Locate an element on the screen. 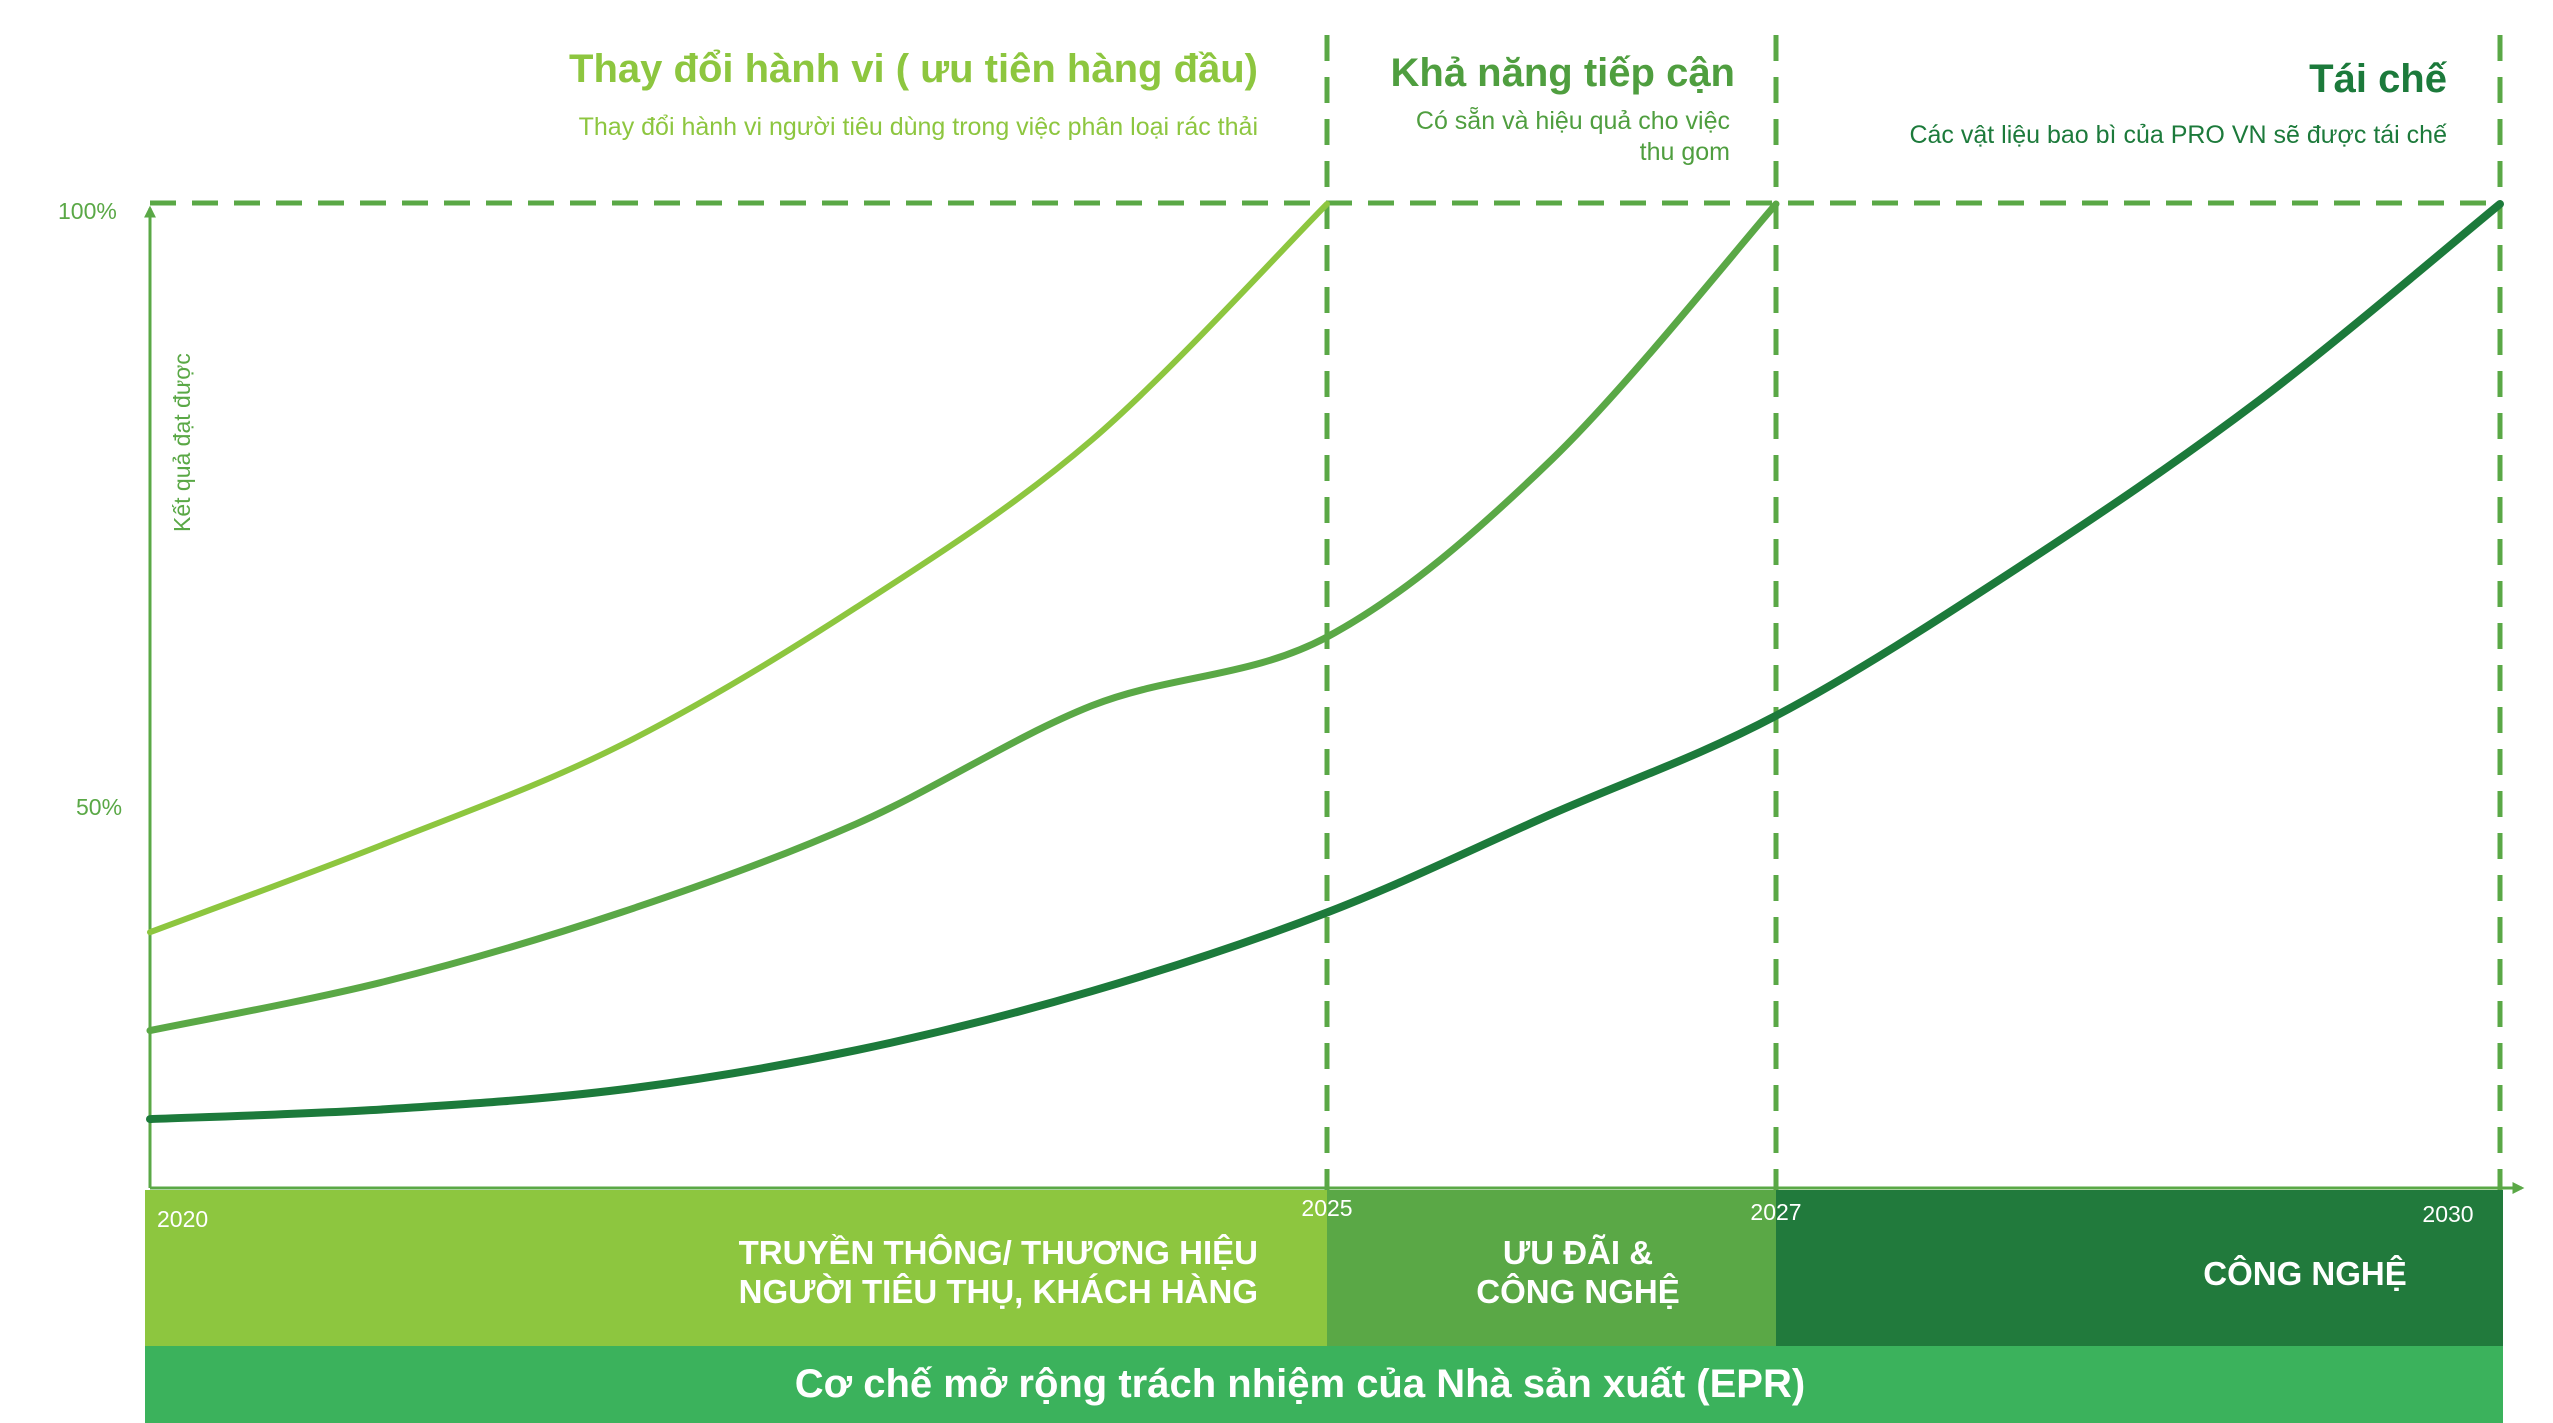  band-communication is located at coordinates (736, 1268).